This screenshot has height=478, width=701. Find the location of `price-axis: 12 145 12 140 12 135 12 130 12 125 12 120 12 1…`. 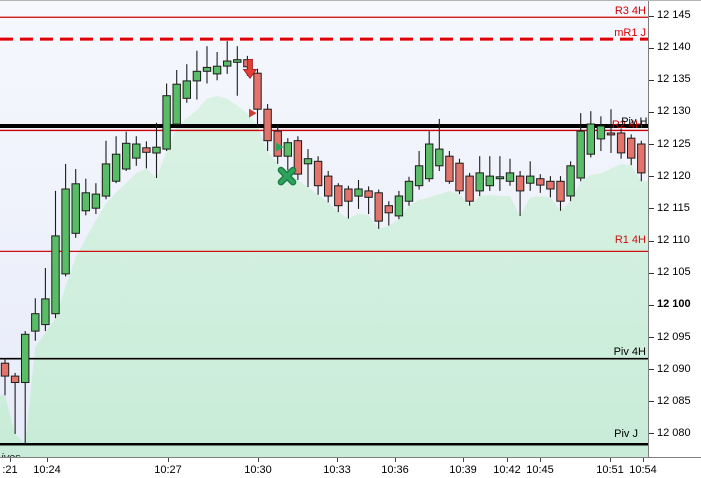

price-axis: 12 145 12 140 12 135 12 130 12 125 12 120 12 1… is located at coordinates (674, 229).